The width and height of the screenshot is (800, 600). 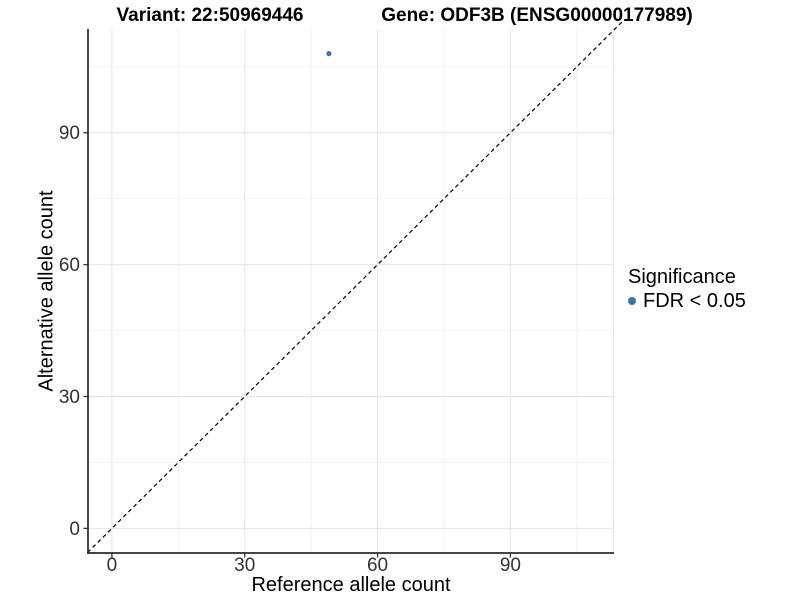 I want to click on x-tick-label: 0, so click(x=112, y=565).